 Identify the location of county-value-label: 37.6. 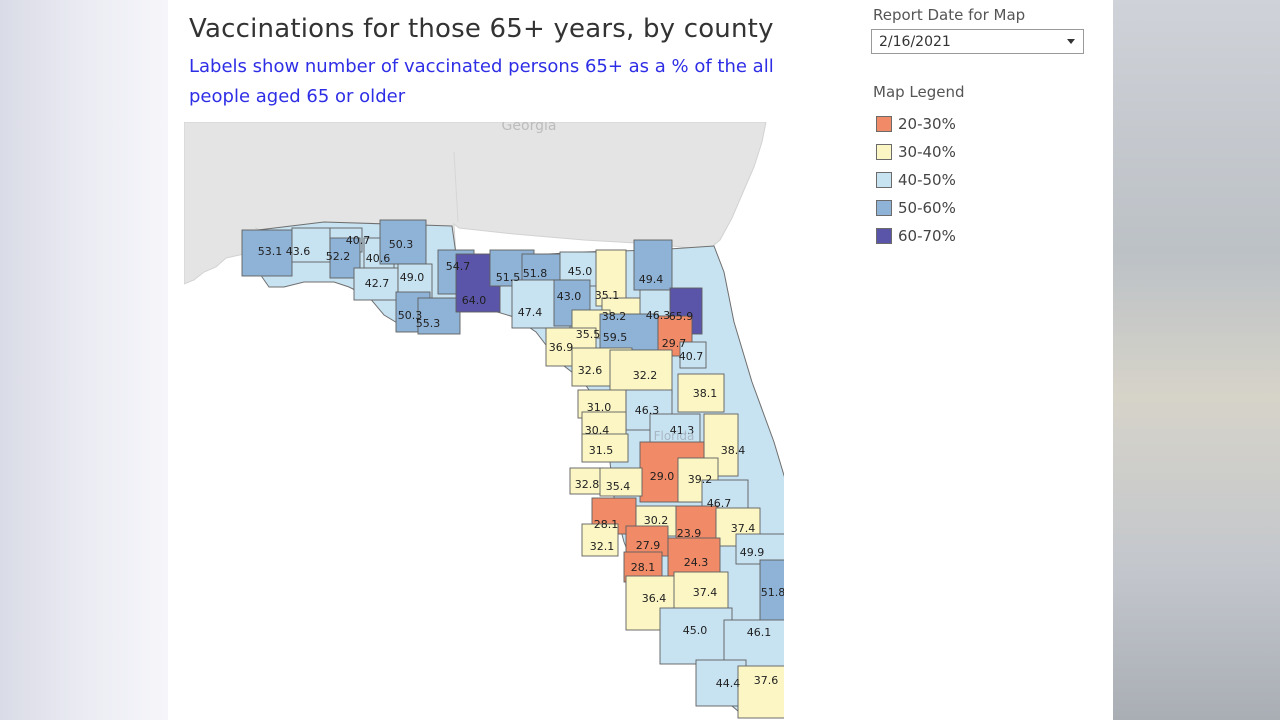
(766, 680).